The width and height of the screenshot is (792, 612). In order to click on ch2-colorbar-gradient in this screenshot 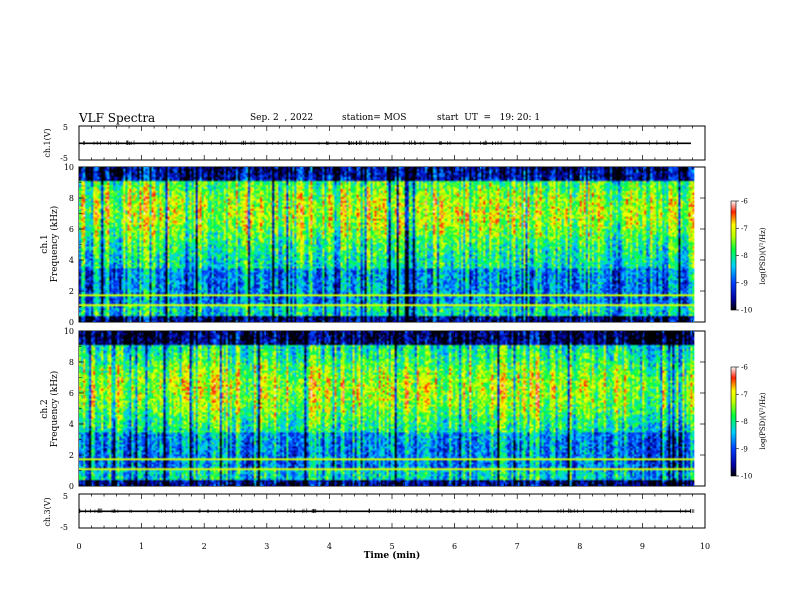, I will do `click(733, 421)`.